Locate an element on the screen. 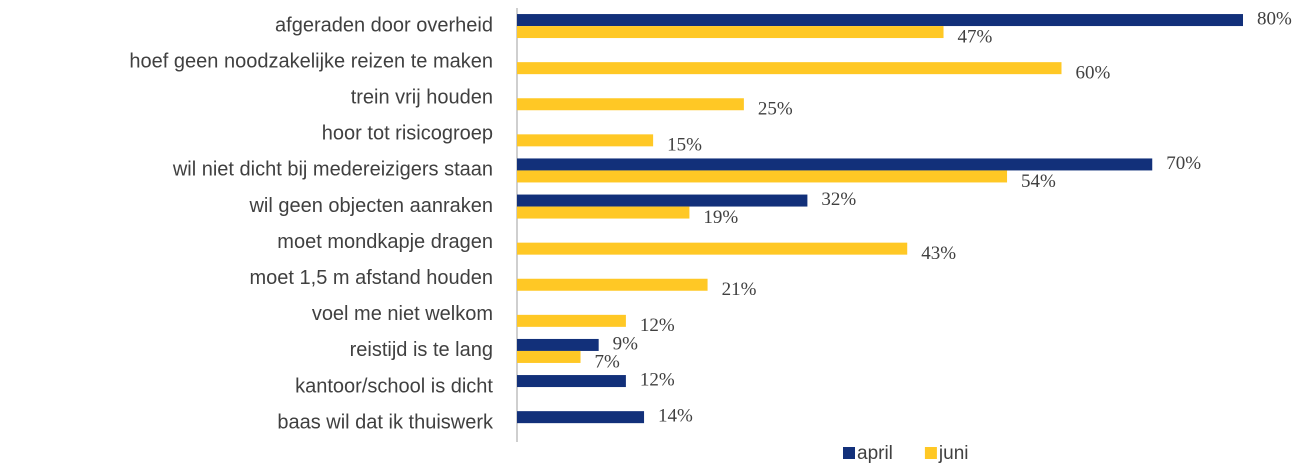 The height and width of the screenshot is (466, 1310). category-label: voel me niet welkom is located at coordinates (402, 314).